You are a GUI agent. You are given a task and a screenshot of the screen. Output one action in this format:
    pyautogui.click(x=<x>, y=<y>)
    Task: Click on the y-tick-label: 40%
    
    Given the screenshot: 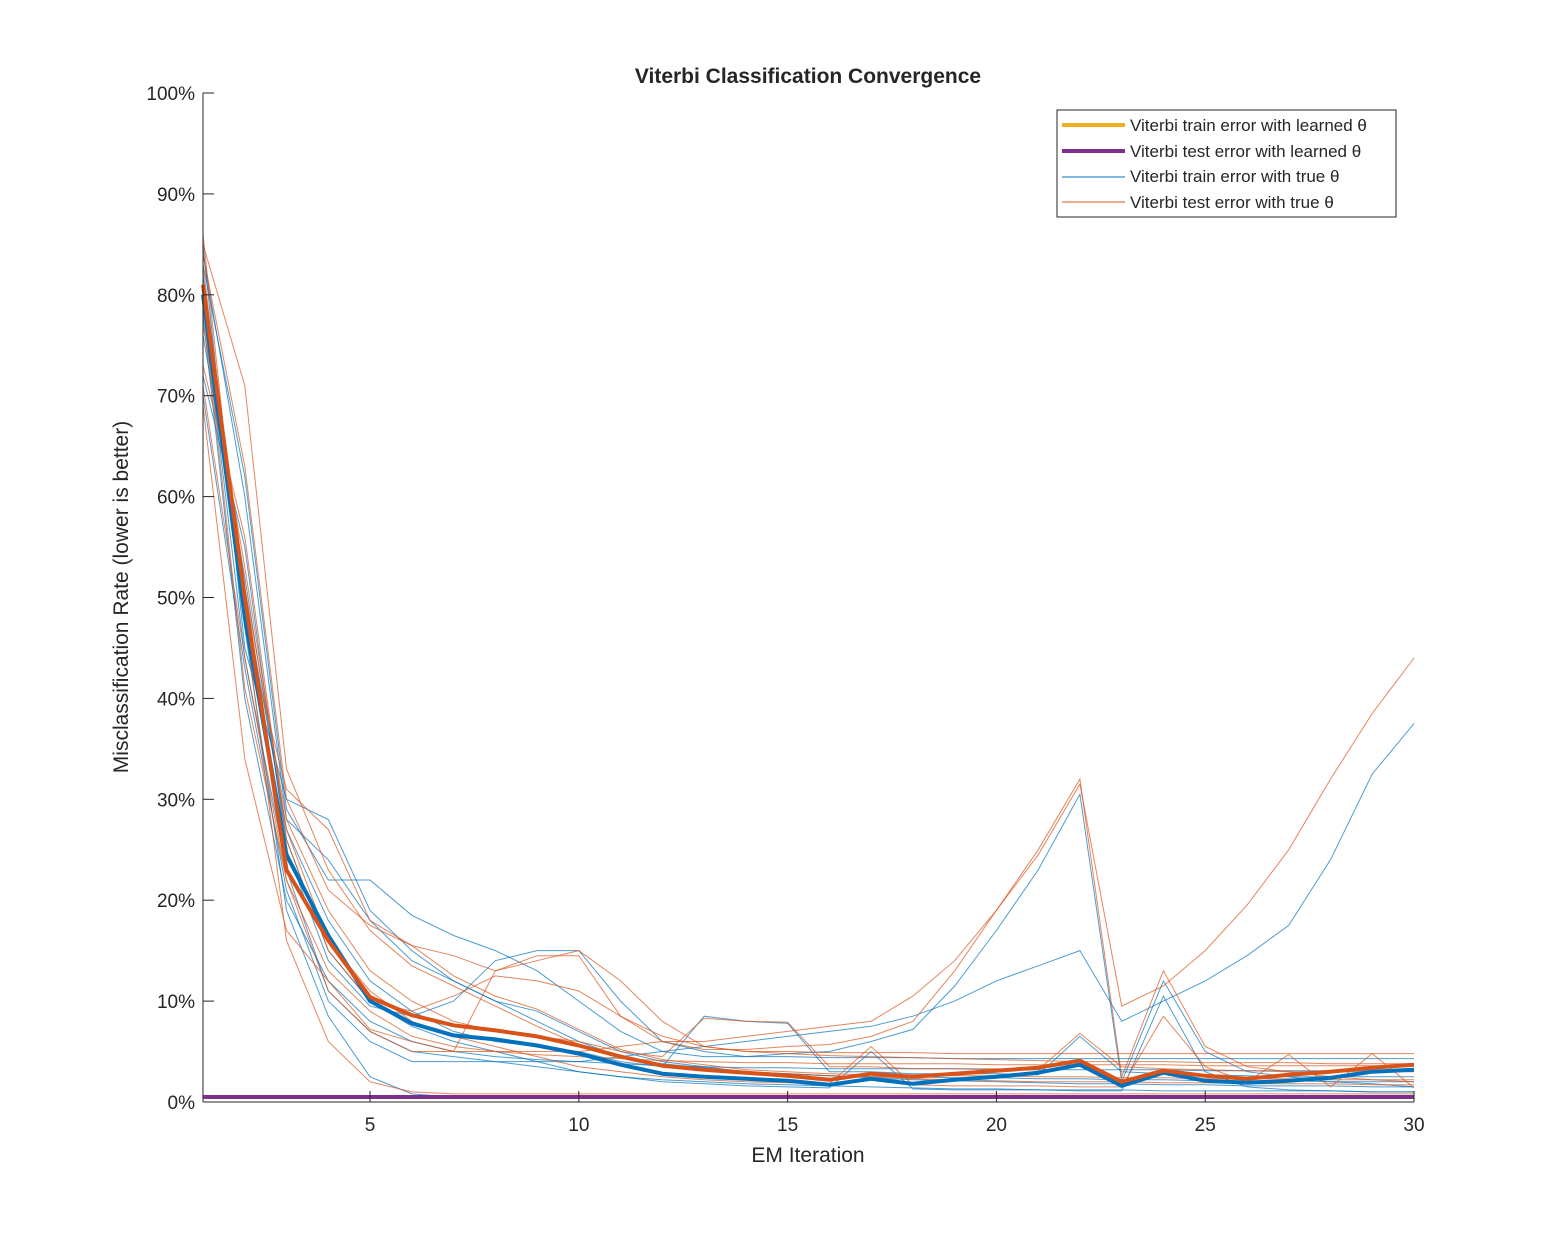 What is the action you would take?
    pyautogui.click(x=176, y=699)
    